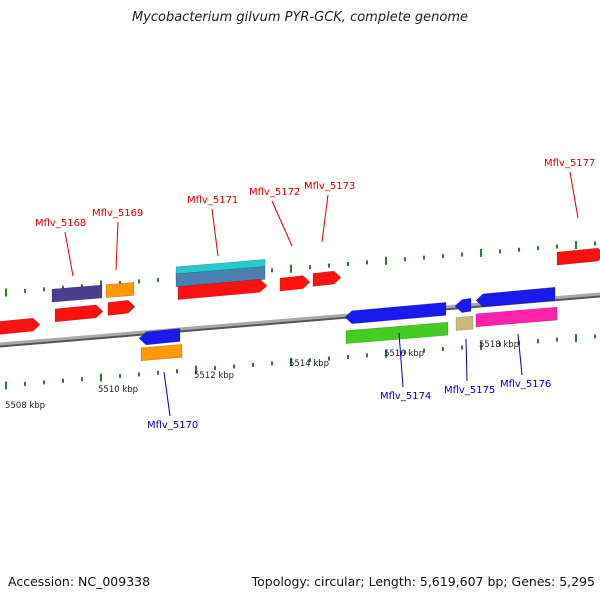  What do you see at coordinates (117, 213) in the screenshot?
I see `gene-label: Mflv_5169` at bounding box center [117, 213].